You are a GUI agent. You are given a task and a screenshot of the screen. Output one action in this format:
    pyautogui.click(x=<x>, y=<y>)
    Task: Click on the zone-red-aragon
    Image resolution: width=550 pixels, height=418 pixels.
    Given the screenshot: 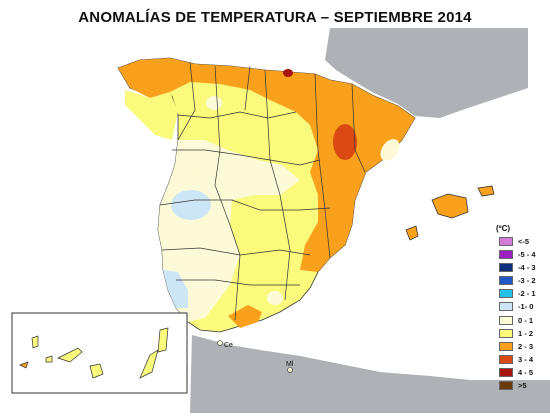 What is the action you would take?
    pyautogui.click(x=345, y=142)
    